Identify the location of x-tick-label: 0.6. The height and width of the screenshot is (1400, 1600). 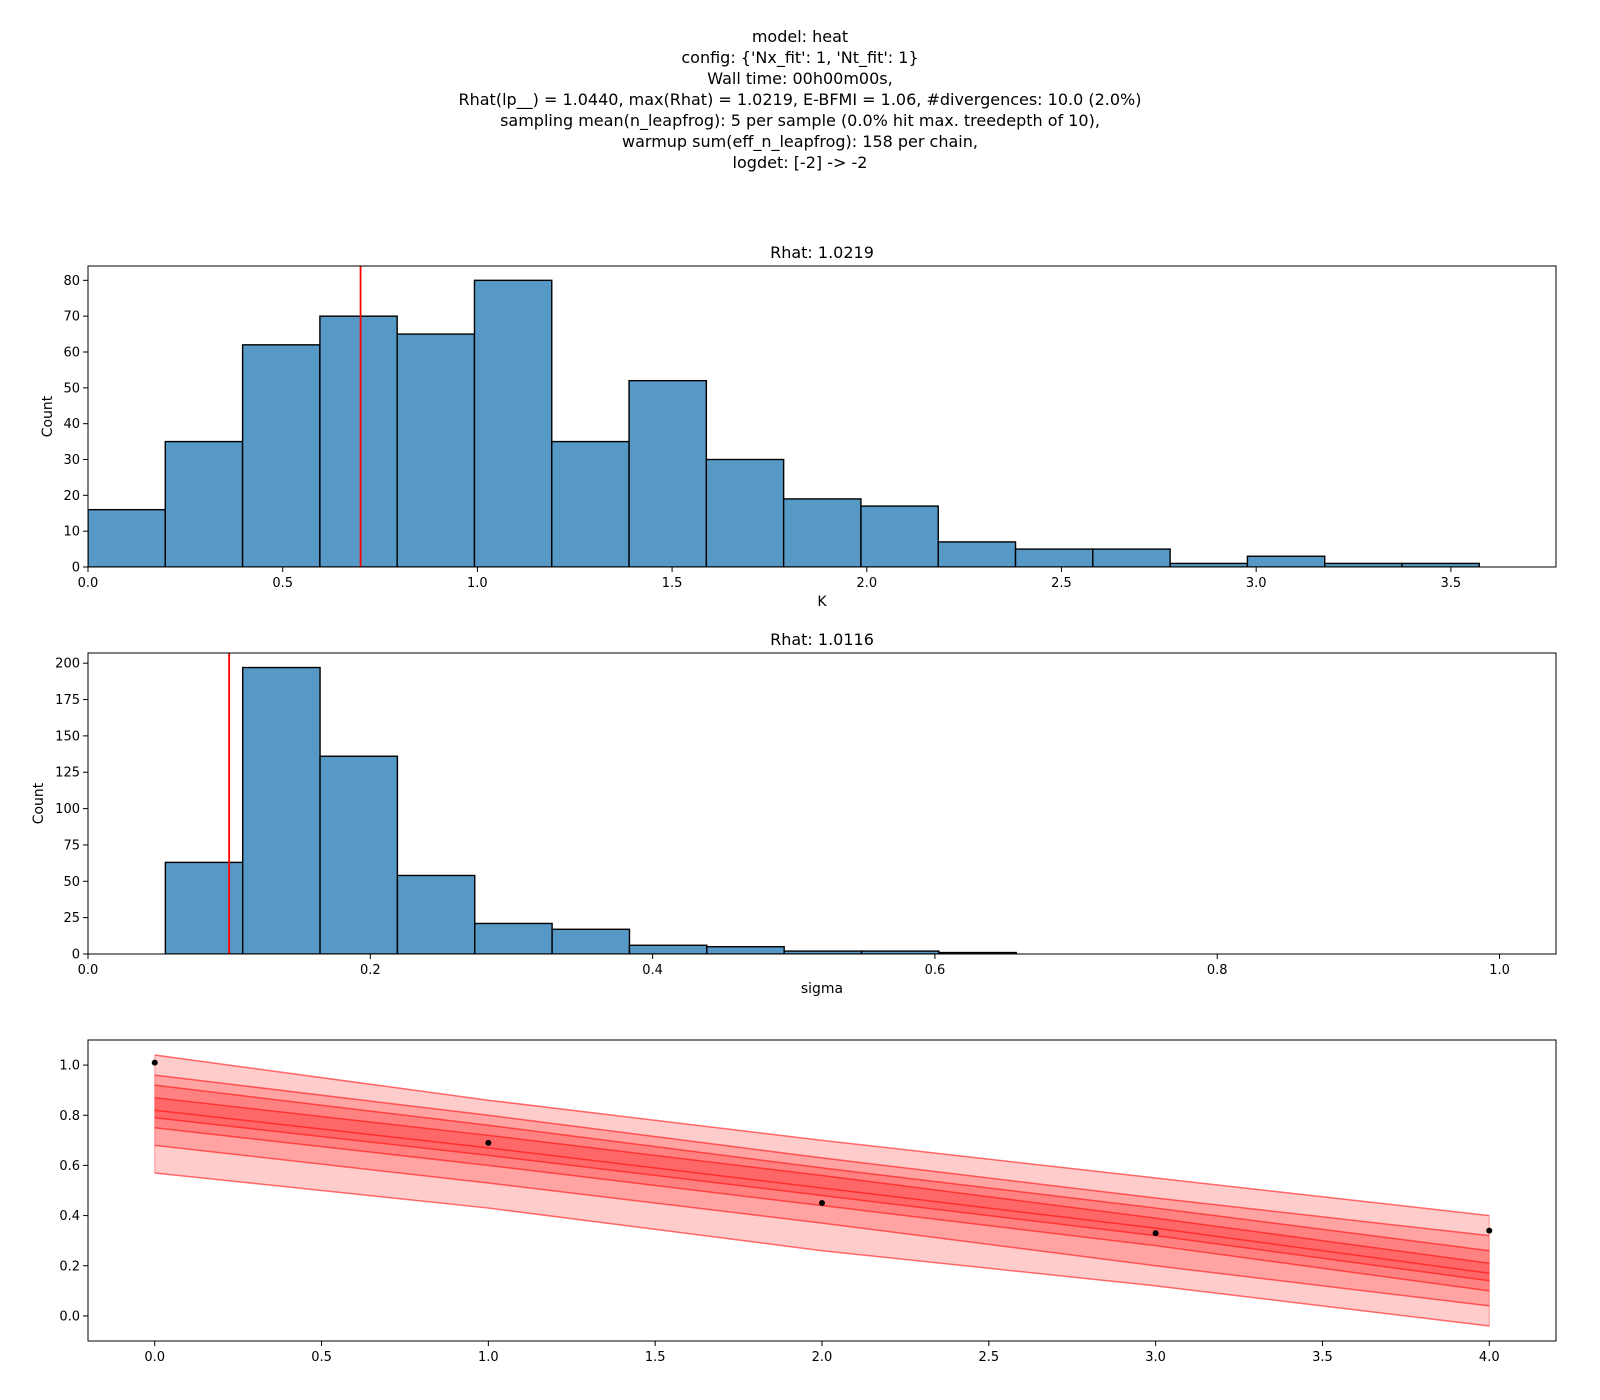
(935, 970).